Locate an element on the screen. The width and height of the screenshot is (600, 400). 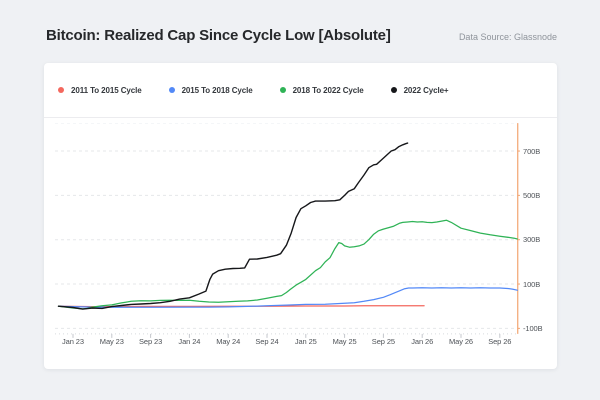
x-axis-label: Jan 23 is located at coordinates (73, 341).